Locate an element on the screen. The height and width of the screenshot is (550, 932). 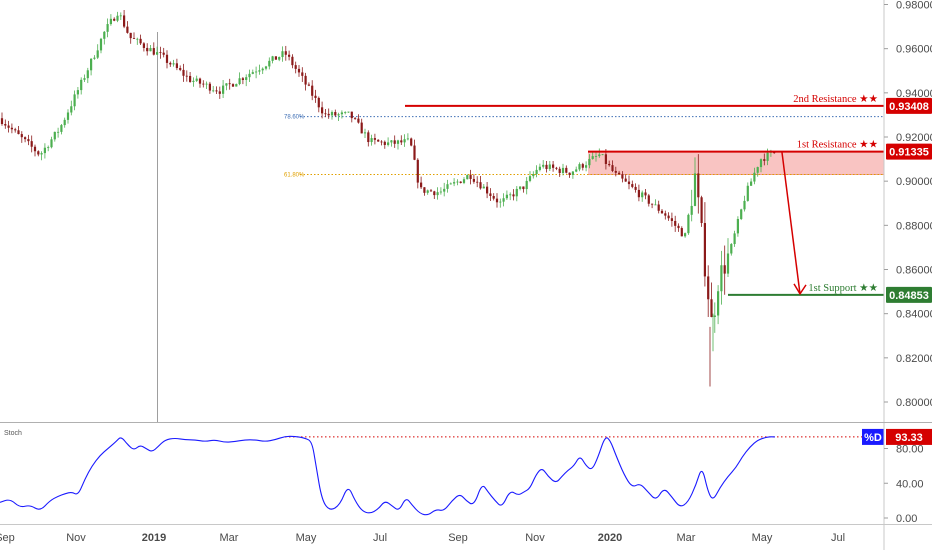
projection-arrow-shaft is located at coordinates (791, 223).